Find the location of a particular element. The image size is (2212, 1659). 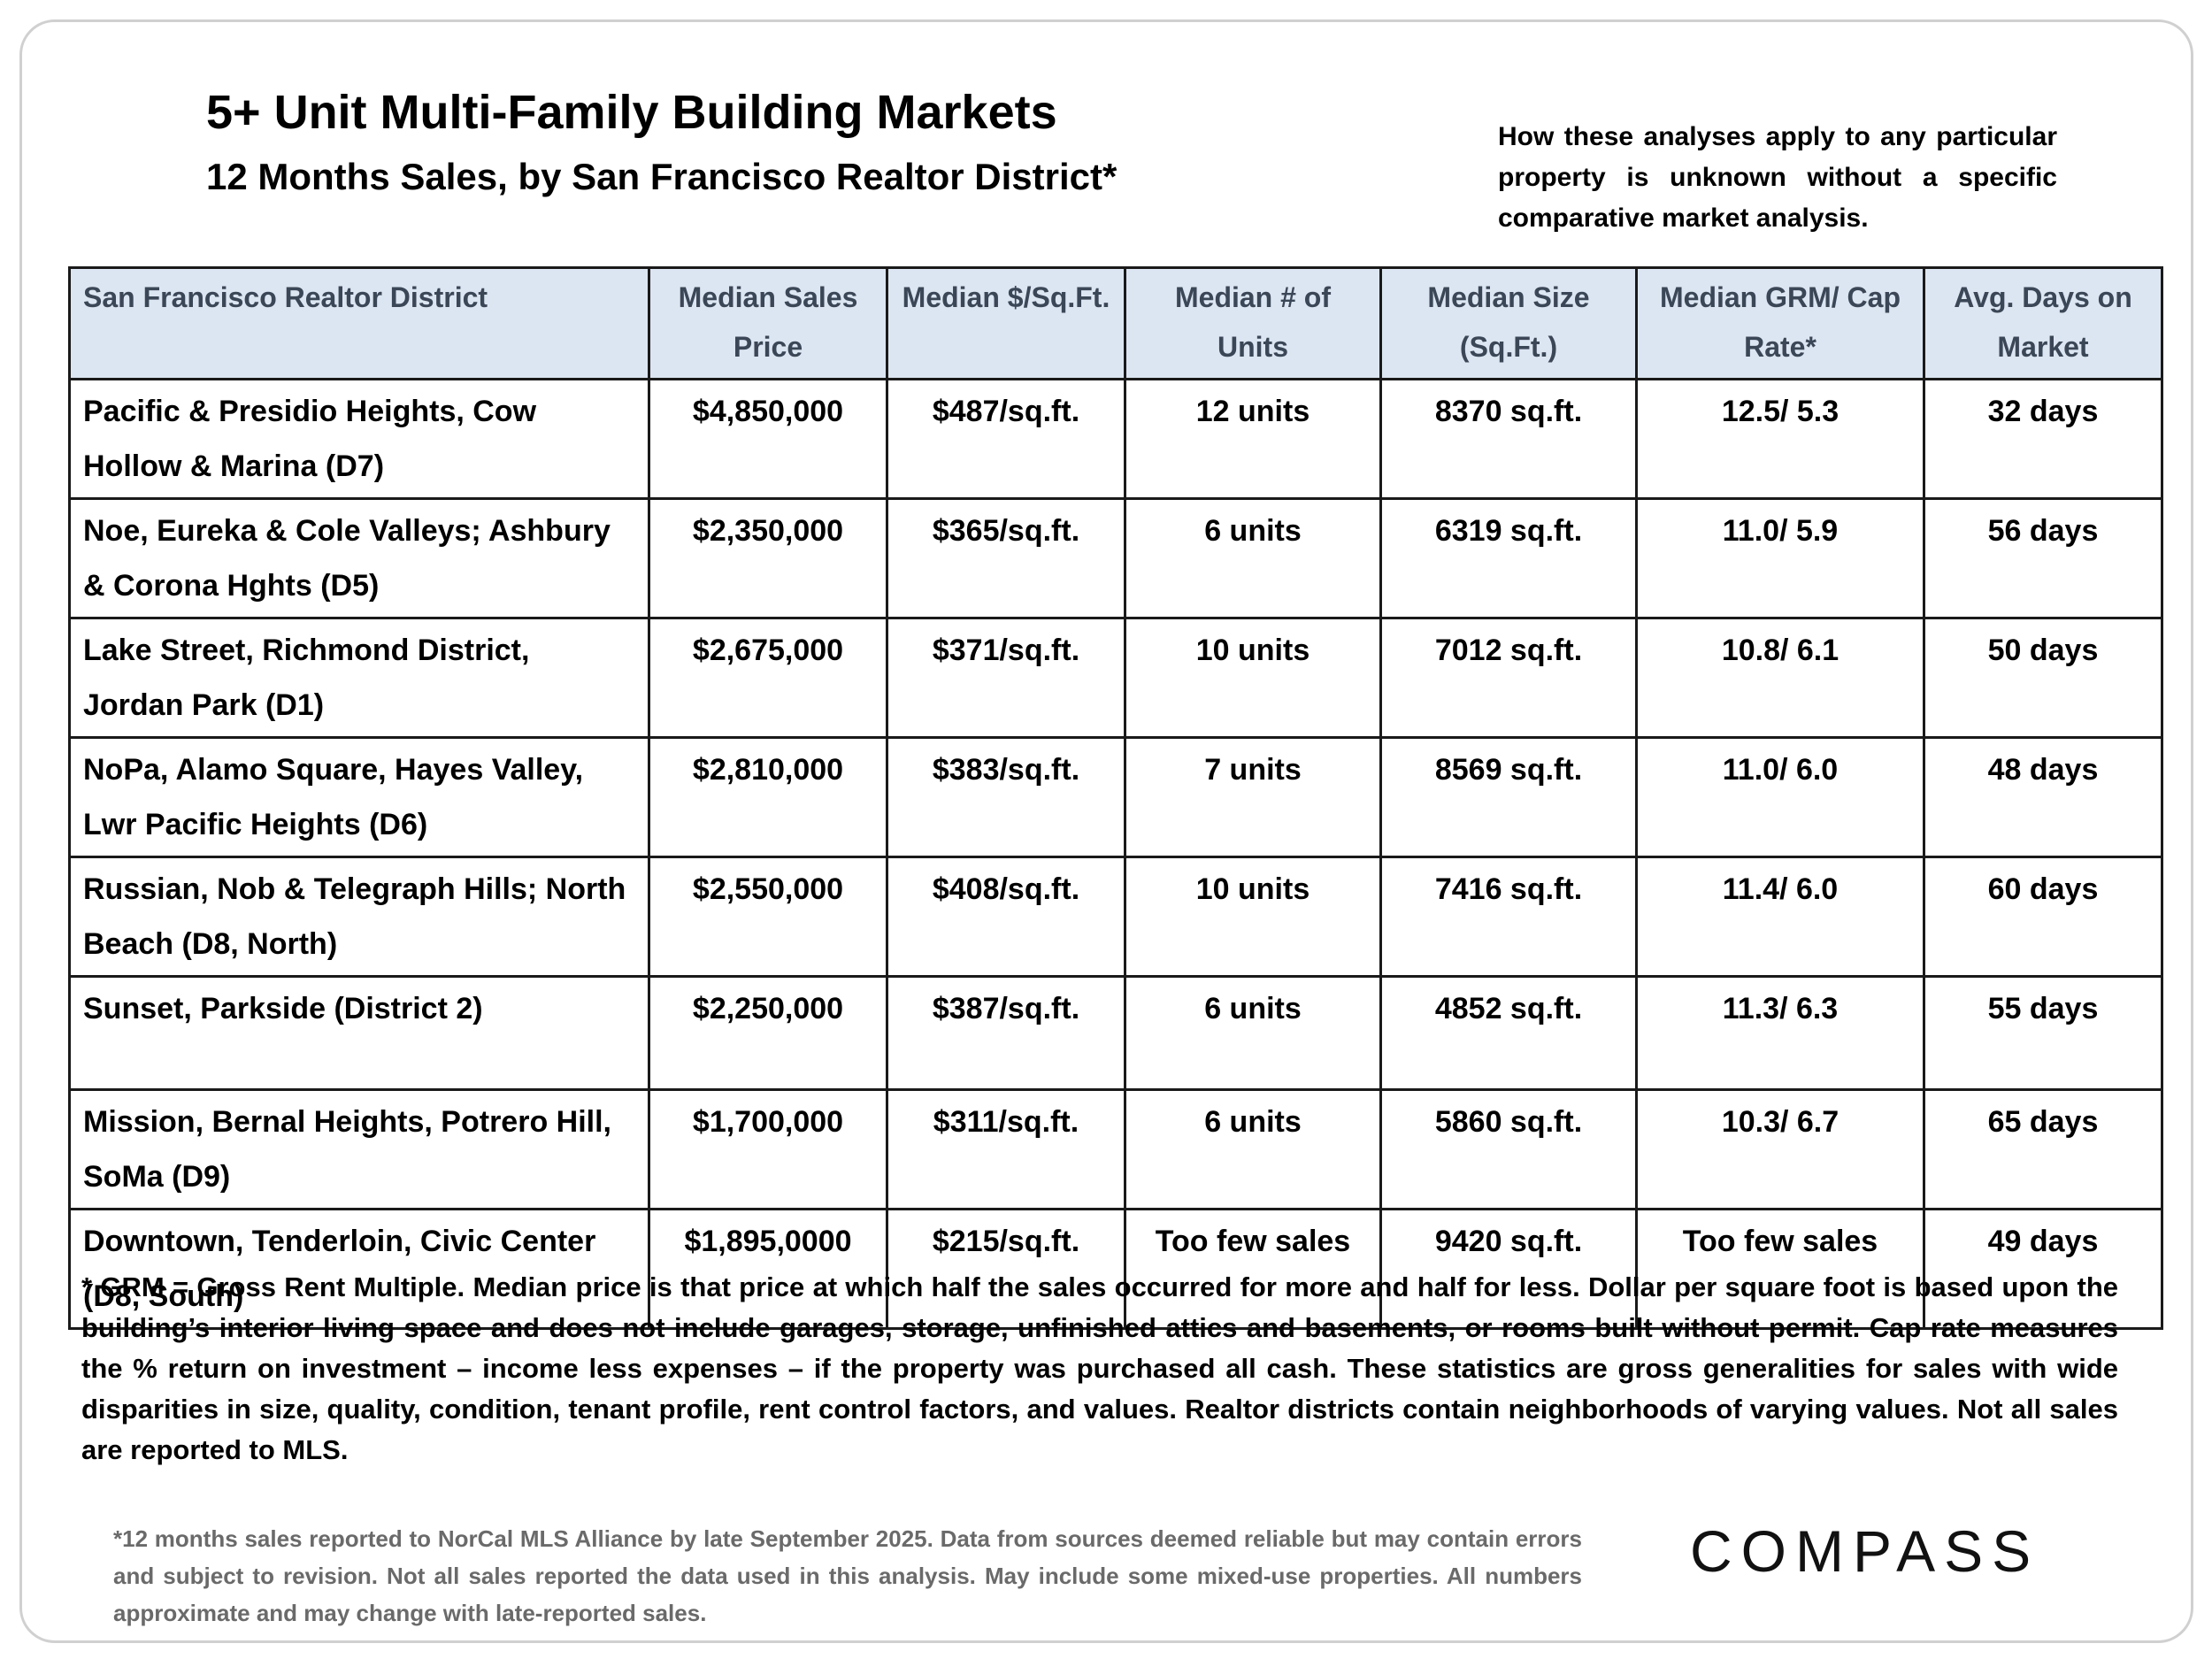

header-cell: Median Size (Sq.Ft.) is located at coordinates (1509, 323).